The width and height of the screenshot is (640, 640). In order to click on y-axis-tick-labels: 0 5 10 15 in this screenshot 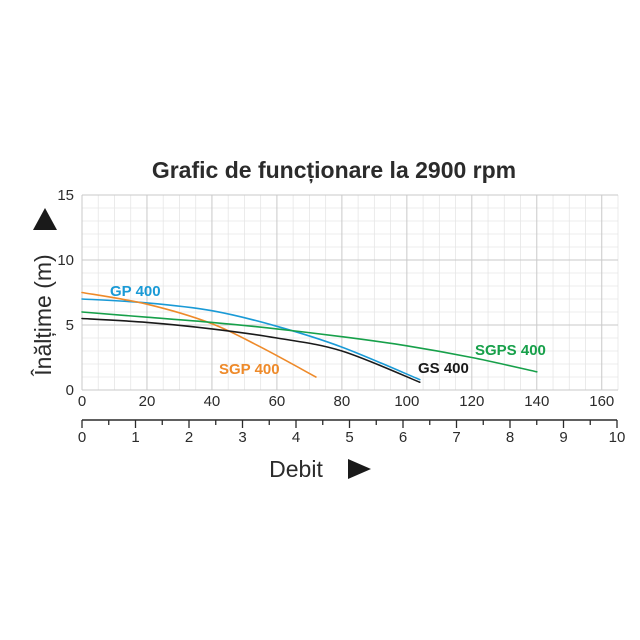, I will do `click(65, 293)`.